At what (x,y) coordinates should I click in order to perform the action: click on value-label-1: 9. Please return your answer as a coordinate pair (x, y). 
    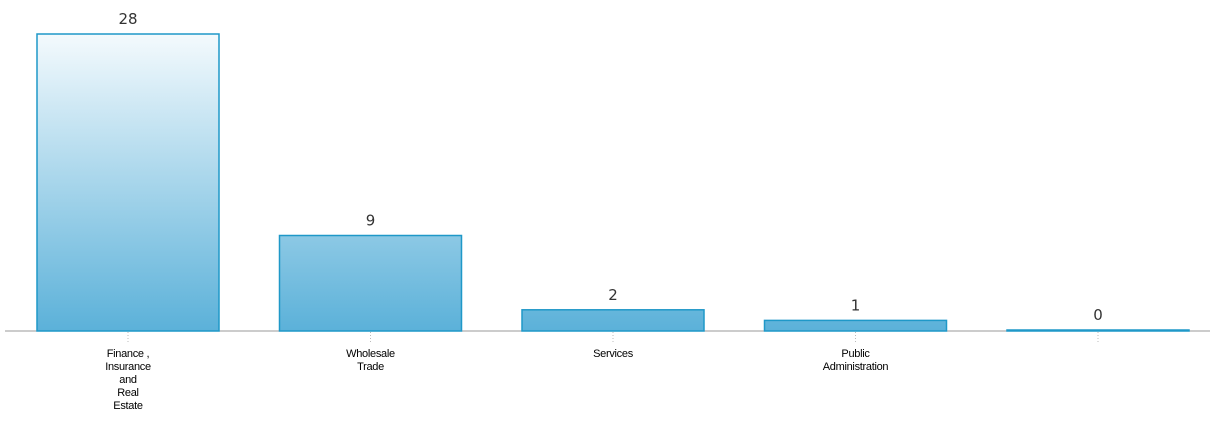
    Looking at the image, I should click on (371, 221).